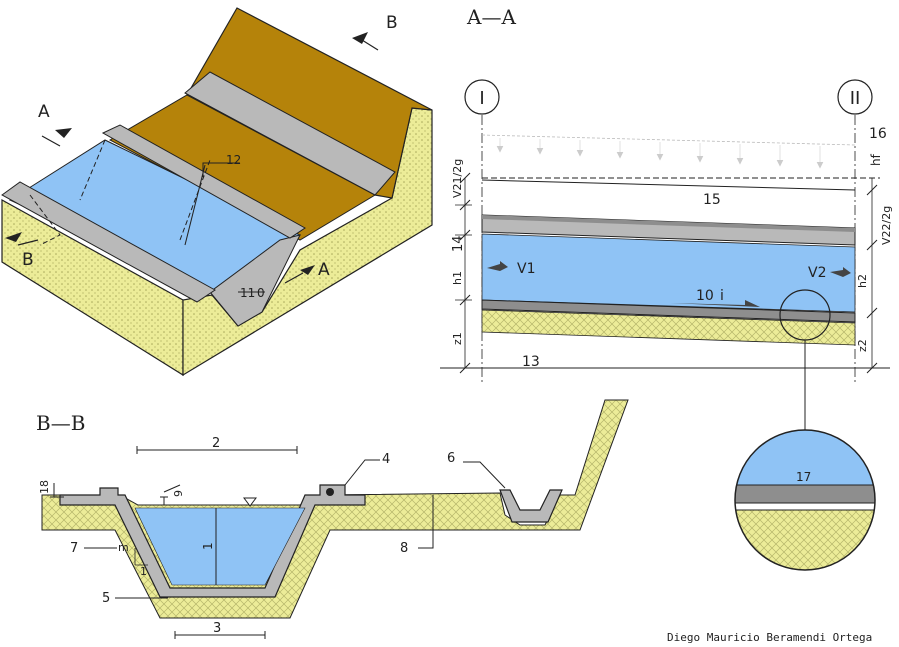  What do you see at coordinates (878, 134) in the screenshot?
I see `label-16: 16` at bounding box center [878, 134].